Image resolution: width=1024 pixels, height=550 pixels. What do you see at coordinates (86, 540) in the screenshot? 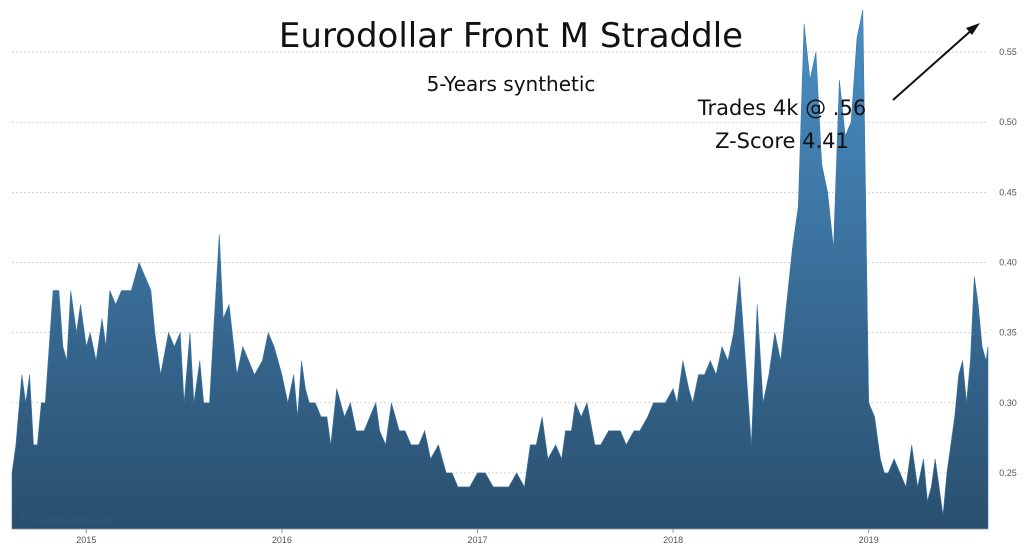
I see `x-tick-label: 2015` at bounding box center [86, 540].